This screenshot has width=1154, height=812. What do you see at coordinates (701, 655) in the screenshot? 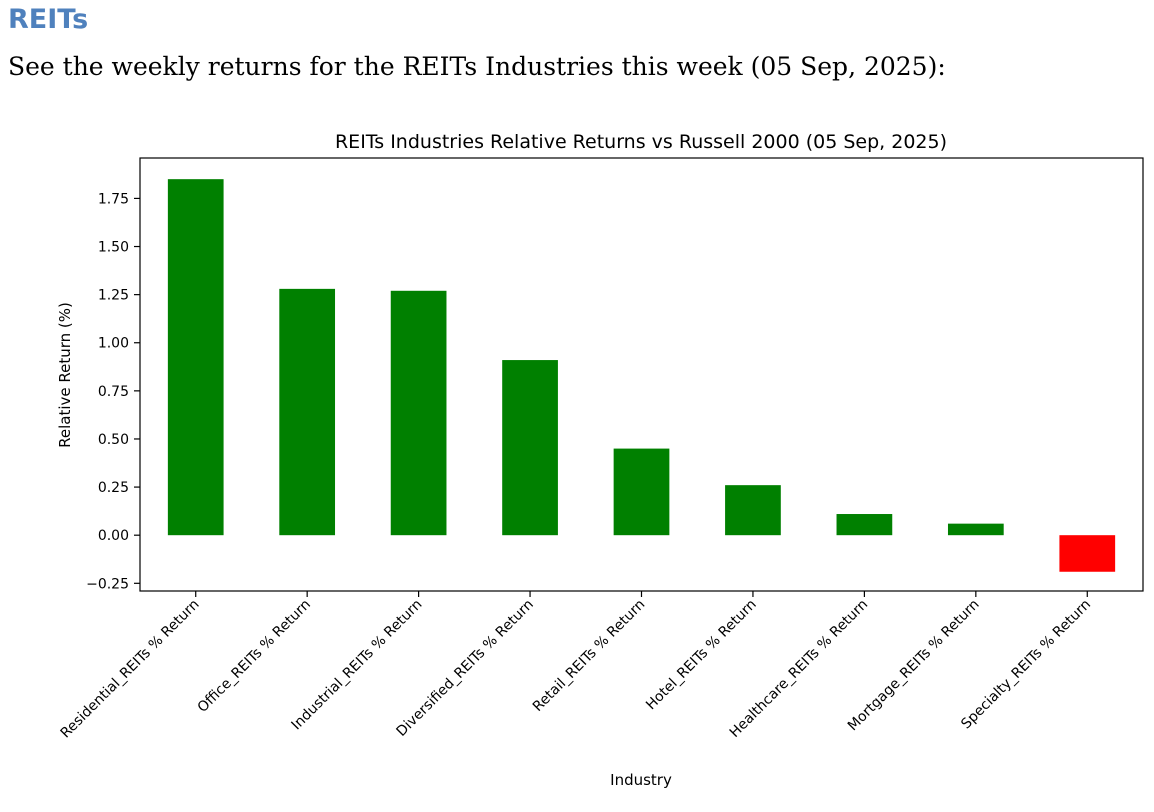
I see `x-tick-label: Hotel_REITs % Return` at bounding box center [701, 655].